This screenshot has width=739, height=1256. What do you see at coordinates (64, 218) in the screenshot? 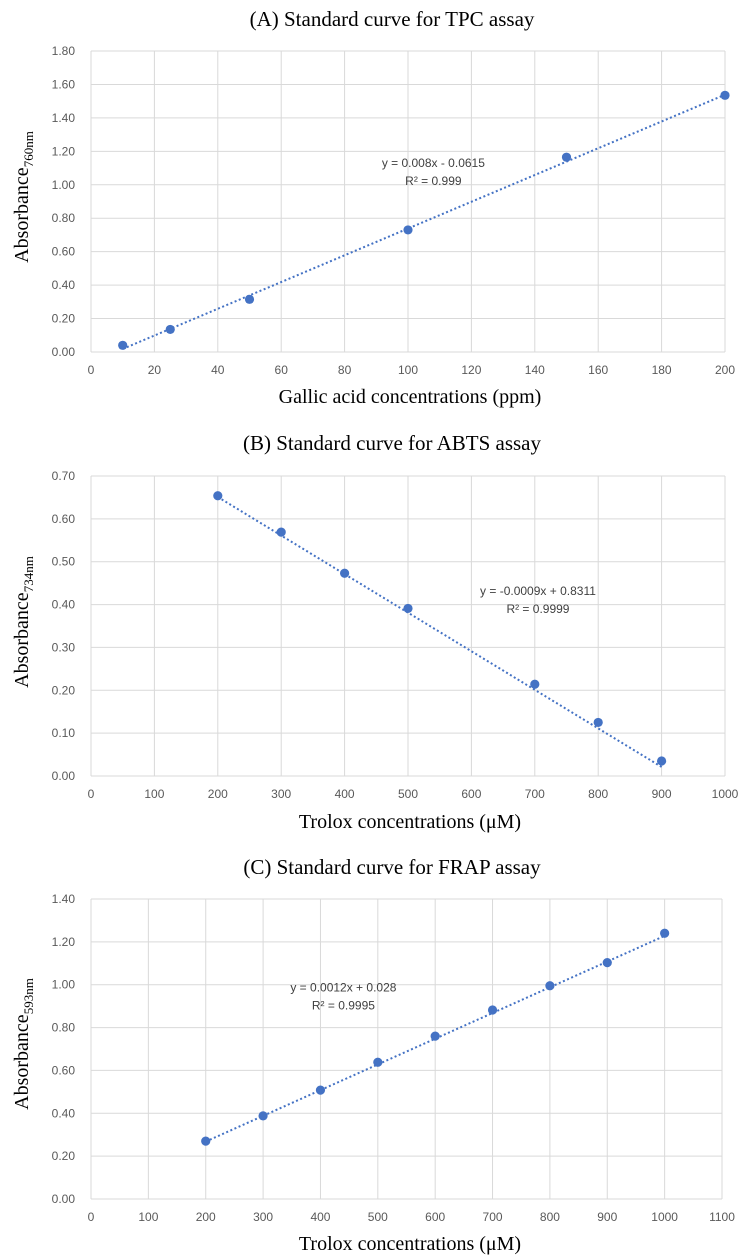
I see `y-tick-label: 0.80` at bounding box center [64, 218].